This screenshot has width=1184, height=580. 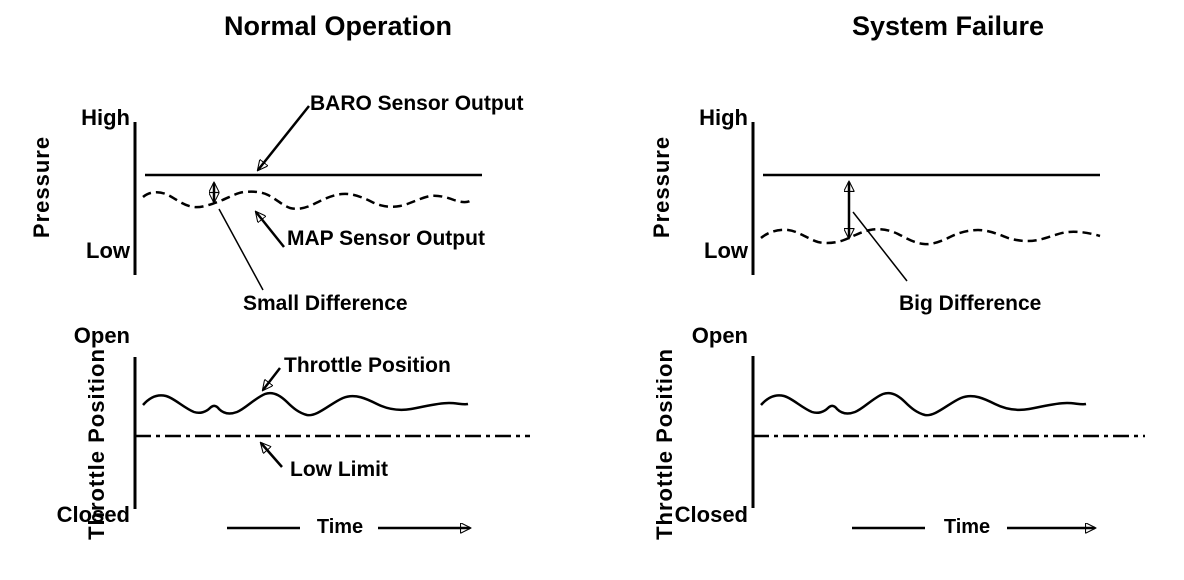 What do you see at coordinates (339, 469) in the screenshot?
I see `low-limit-label: Low Limit` at bounding box center [339, 469].